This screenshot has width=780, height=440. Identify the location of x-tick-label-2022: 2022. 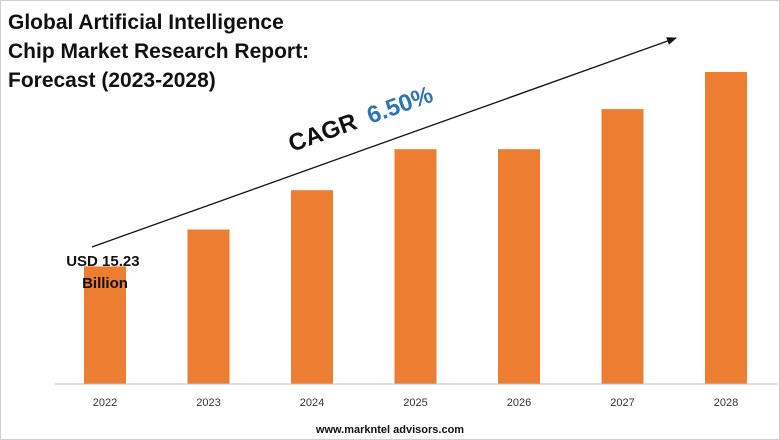
(105, 403).